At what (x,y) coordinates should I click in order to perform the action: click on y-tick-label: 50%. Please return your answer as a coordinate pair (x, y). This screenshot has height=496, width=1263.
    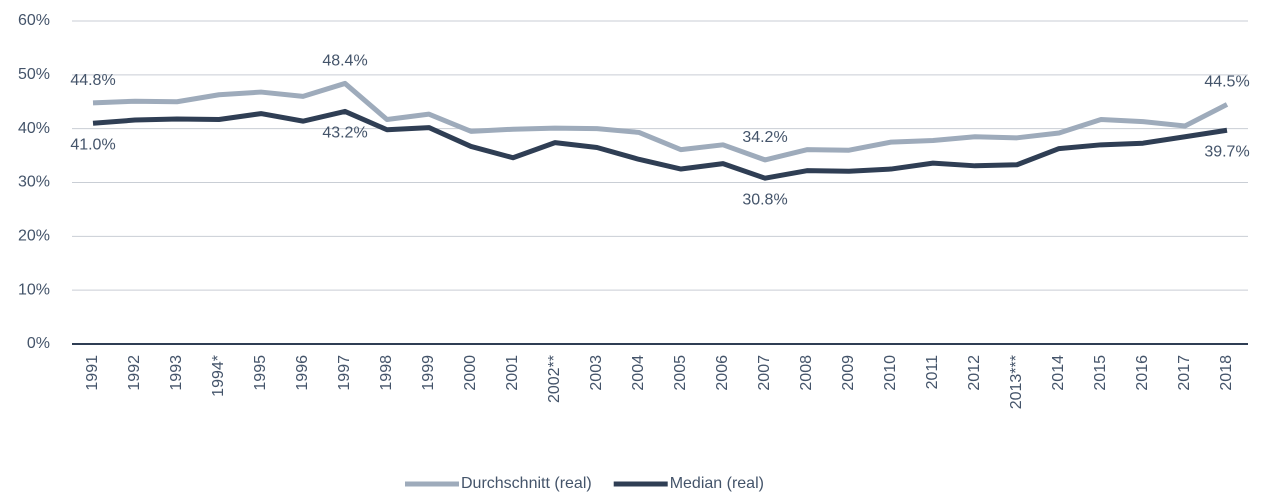
    Looking at the image, I should click on (34, 74).